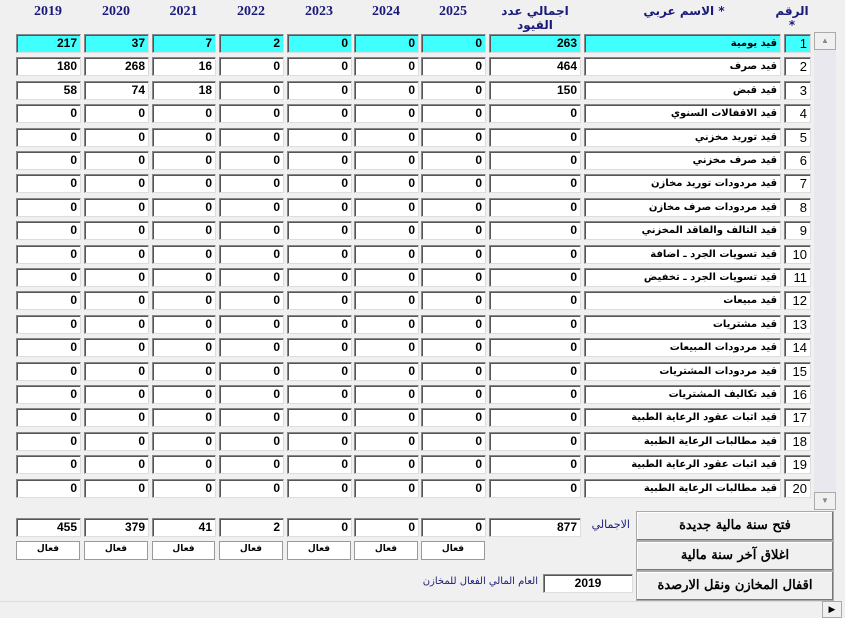 This screenshot has height=618, width=845. I want to click on row-name-field: قيد يومية, so click(682, 43).